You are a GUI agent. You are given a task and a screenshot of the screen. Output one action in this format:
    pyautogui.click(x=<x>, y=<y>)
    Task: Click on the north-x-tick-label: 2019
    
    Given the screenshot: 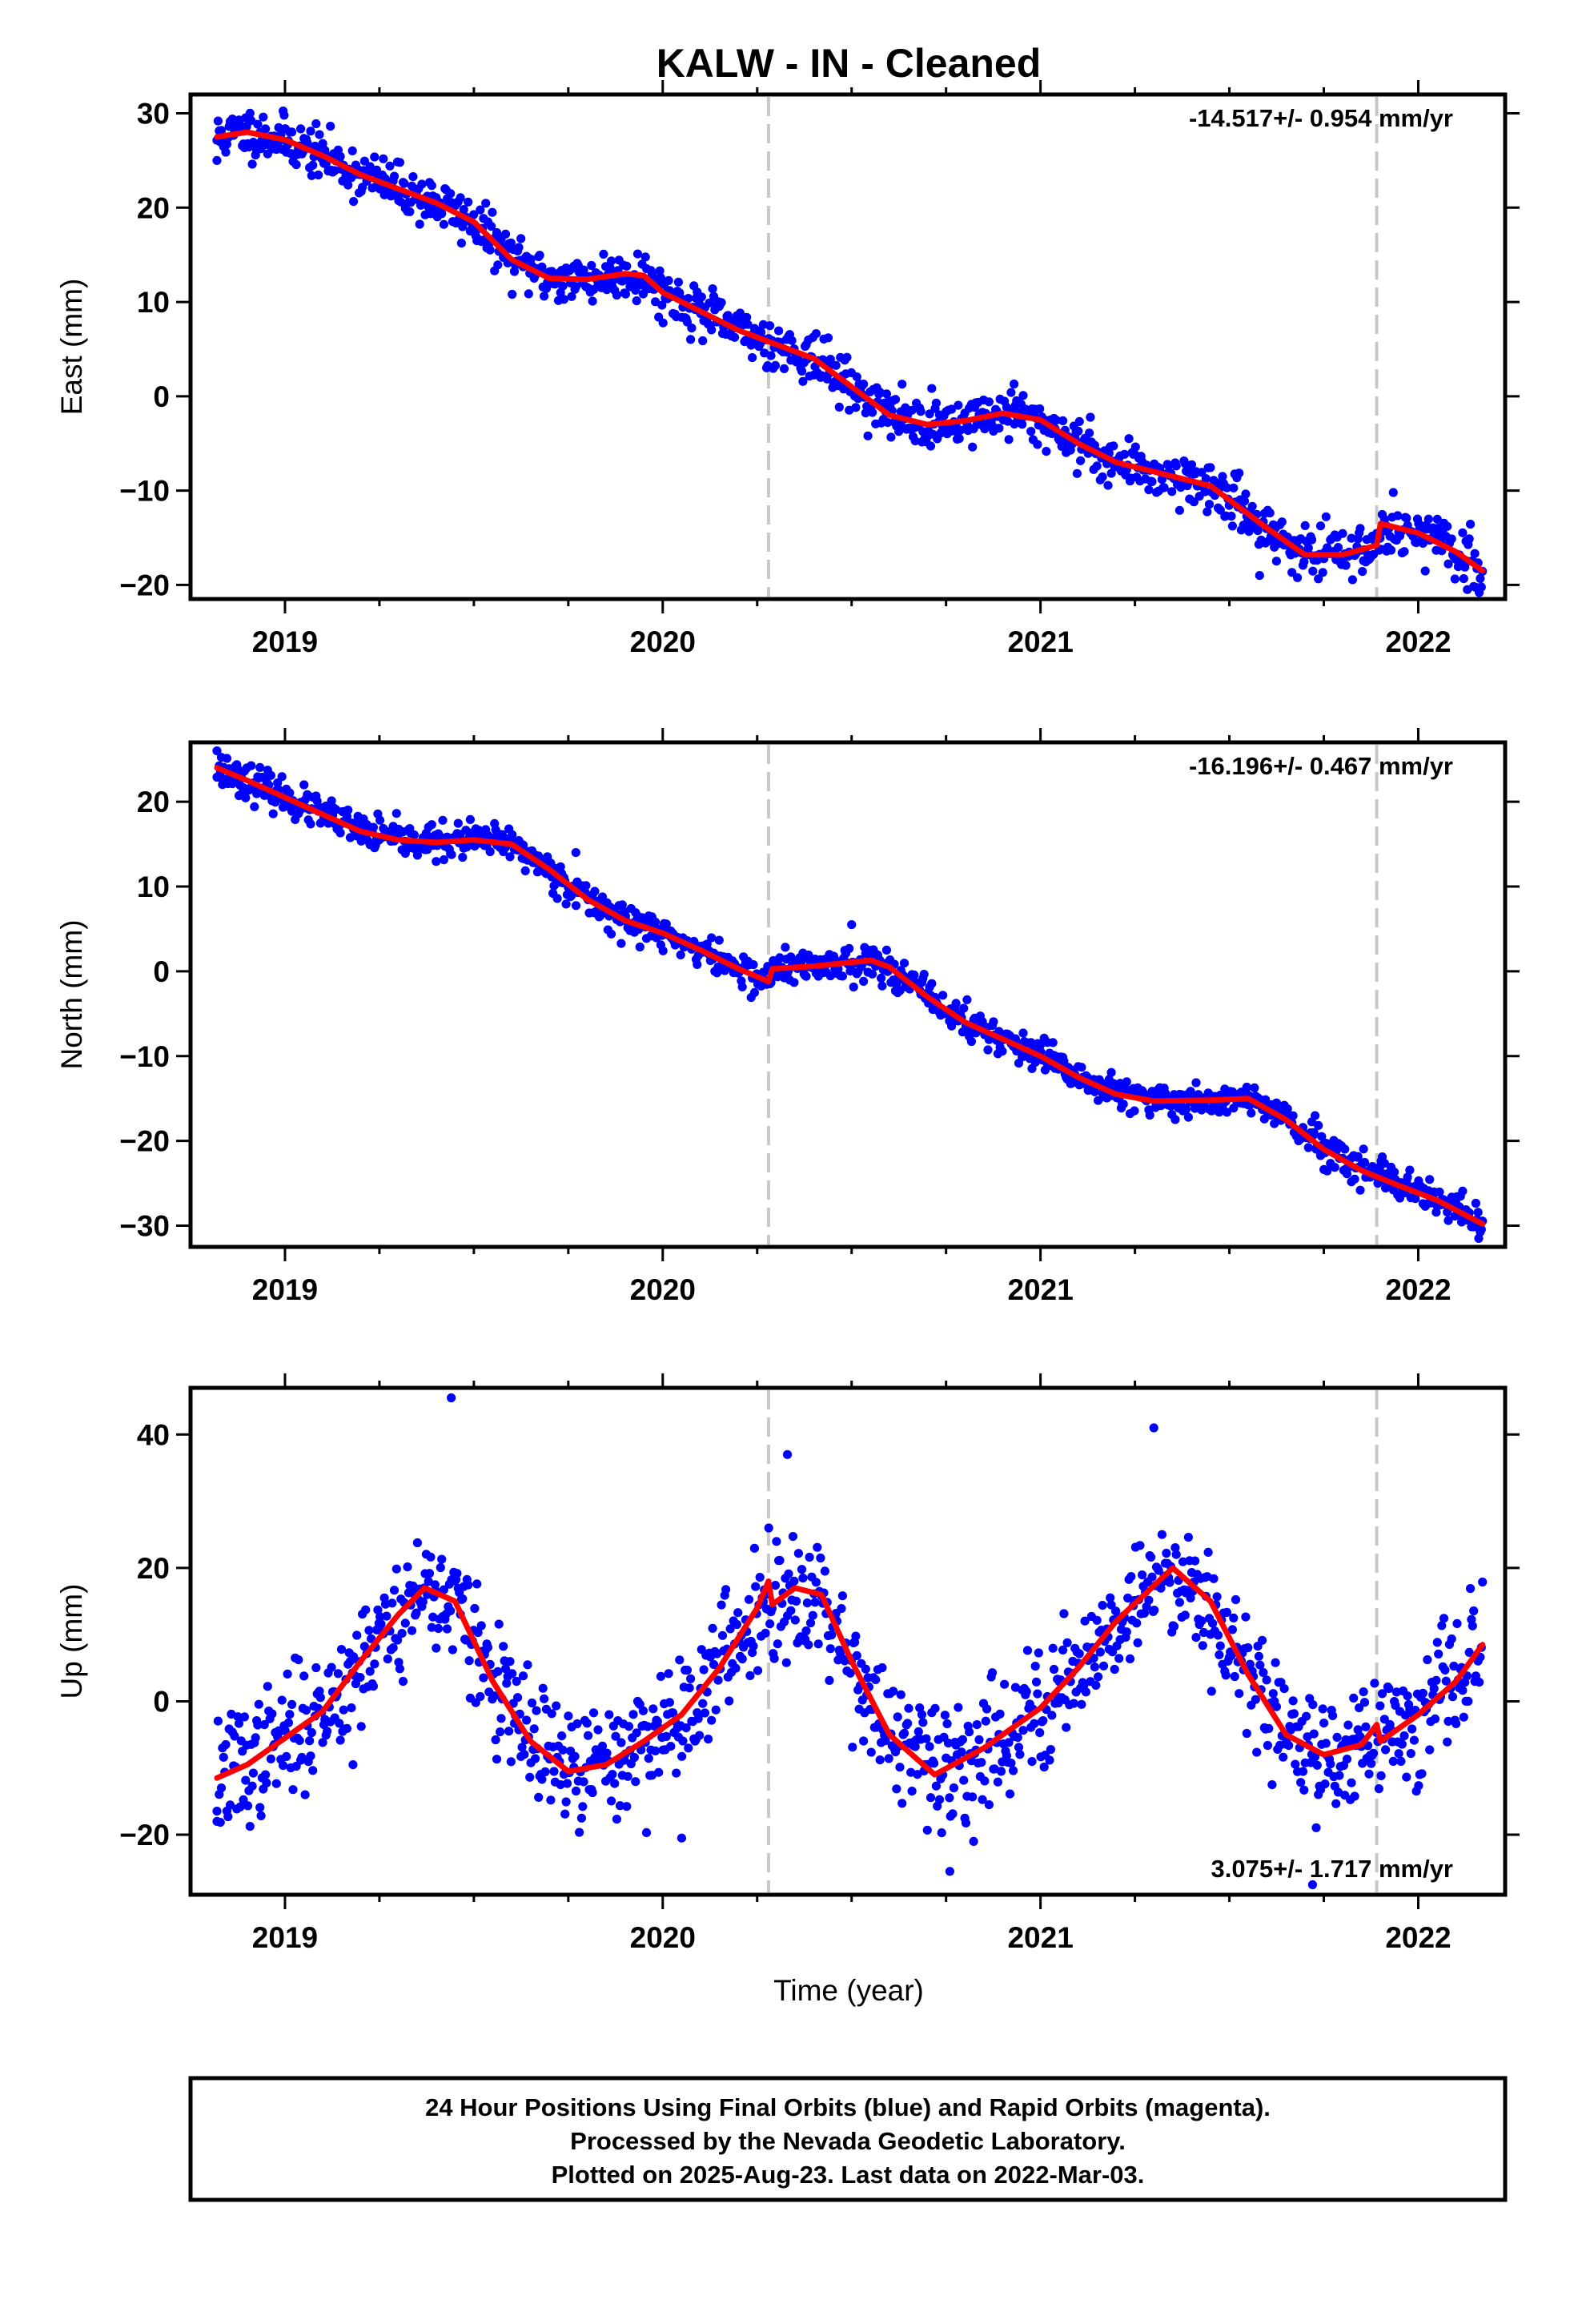 What is the action you would take?
    pyautogui.click(x=285, y=1289)
    